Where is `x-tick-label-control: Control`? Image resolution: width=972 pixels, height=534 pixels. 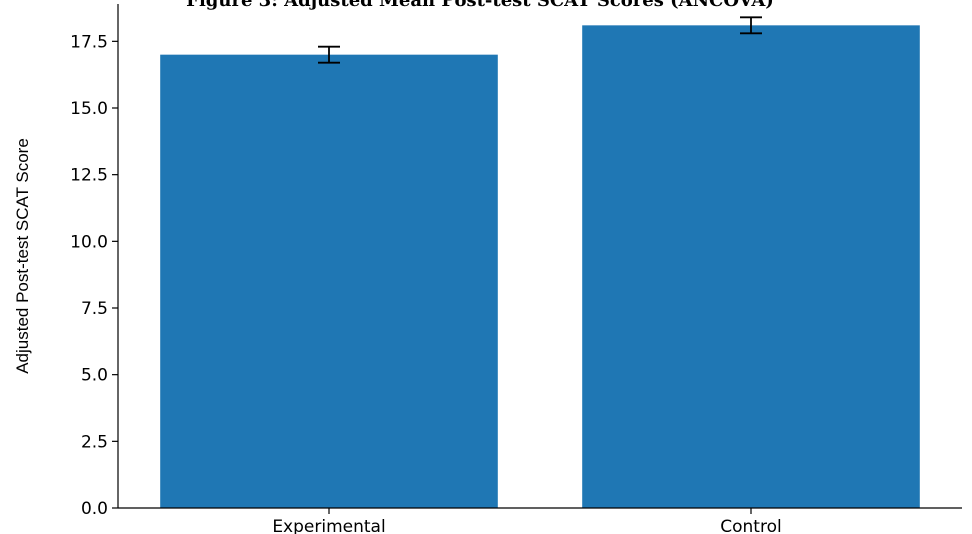 x-tick-label-control: Control is located at coordinates (750, 525).